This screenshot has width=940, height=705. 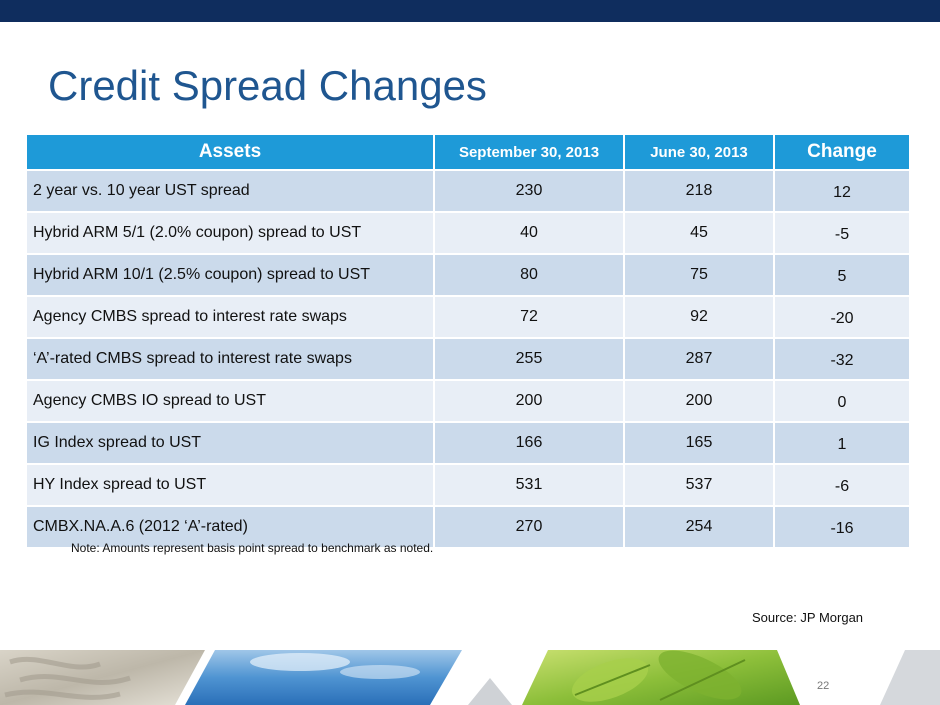 What do you see at coordinates (470, 11) in the screenshot?
I see `top-banner` at bounding box center [470, 11].